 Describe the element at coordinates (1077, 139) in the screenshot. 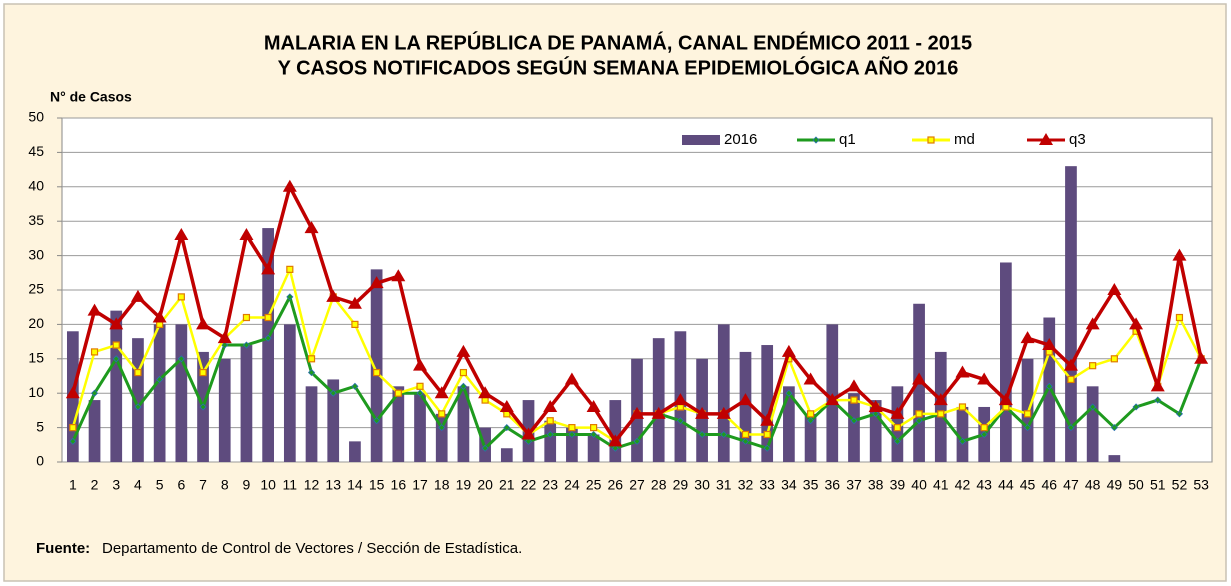

I see `legend-label: q3` at that location.